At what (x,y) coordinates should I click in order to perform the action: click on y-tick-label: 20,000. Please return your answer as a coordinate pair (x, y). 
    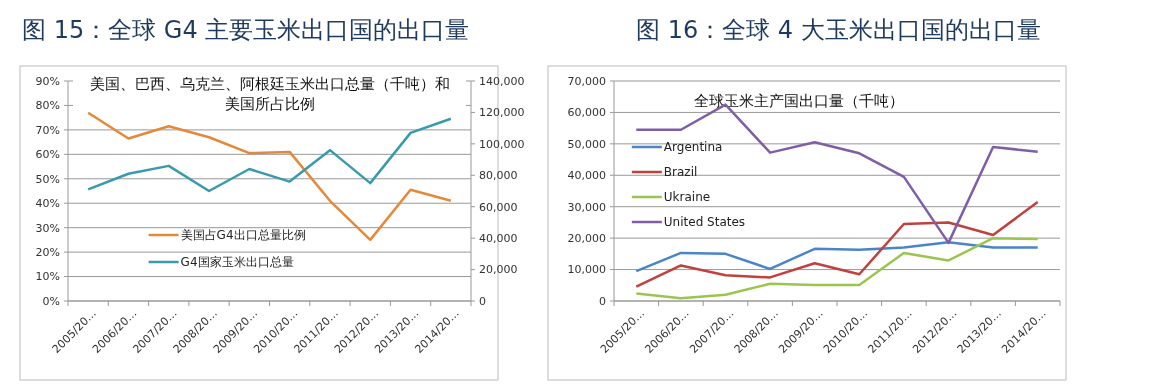
    Looking at the image, I should click on (586, 238).